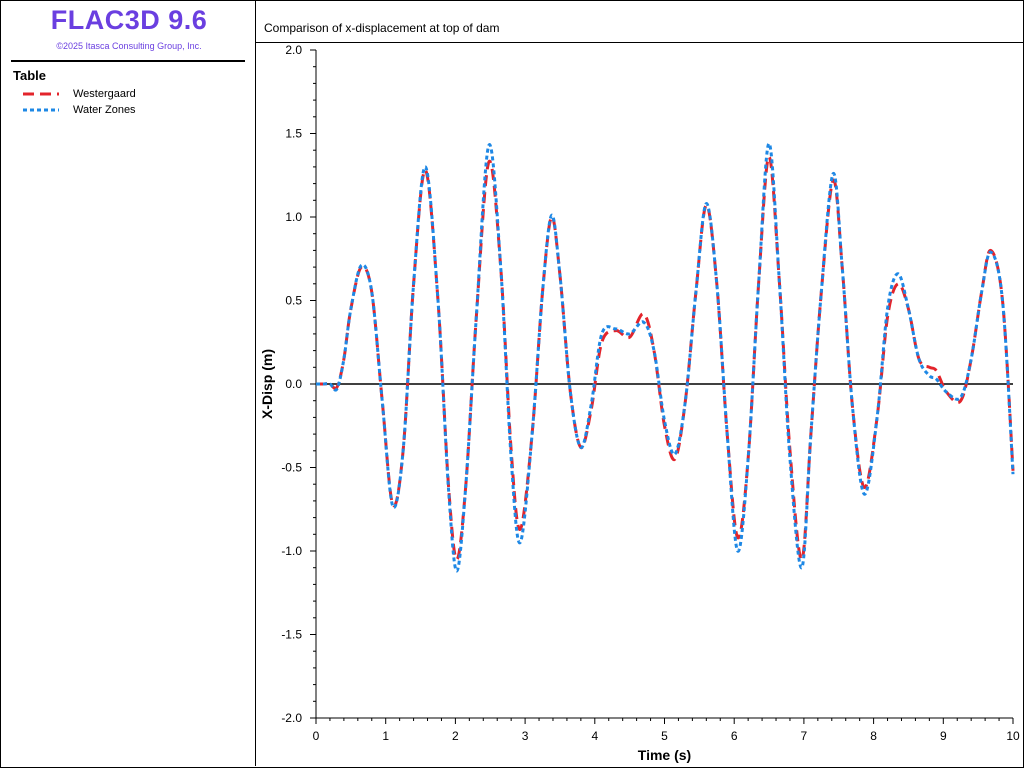  Describe the element at coordinates (104, 110) in the screenshot. I see `legend-label-water-zones: Water Zones` at that location.